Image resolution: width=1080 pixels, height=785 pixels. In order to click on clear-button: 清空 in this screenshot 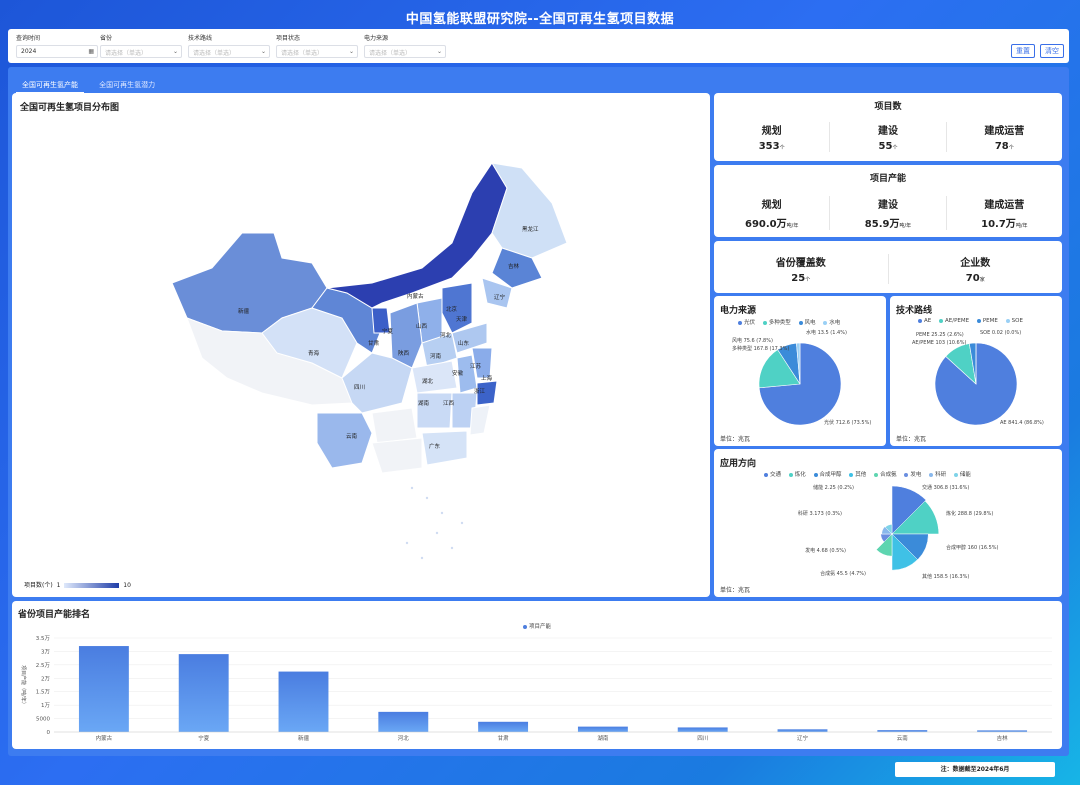, I will do `click(1052, 51)`.